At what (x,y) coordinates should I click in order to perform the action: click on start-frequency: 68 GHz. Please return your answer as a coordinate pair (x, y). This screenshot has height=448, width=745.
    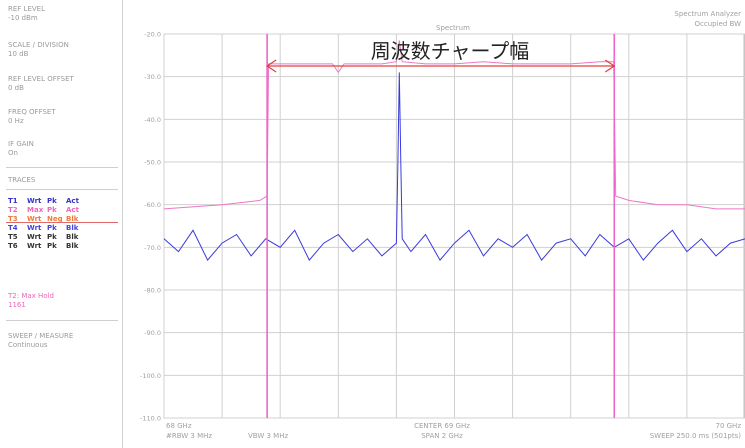
    Looking at the image, I should click on (179, 426).